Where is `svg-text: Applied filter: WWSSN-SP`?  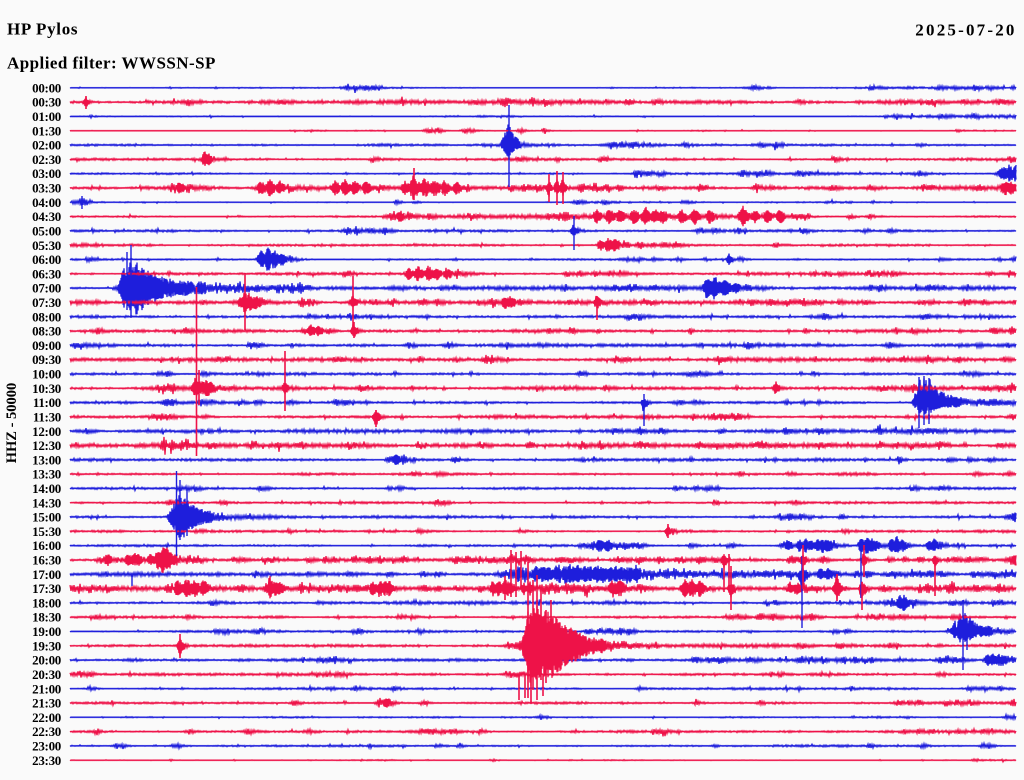
svg-text: Applied filter: WWSSN-SP is located at coordinates (111, 62).